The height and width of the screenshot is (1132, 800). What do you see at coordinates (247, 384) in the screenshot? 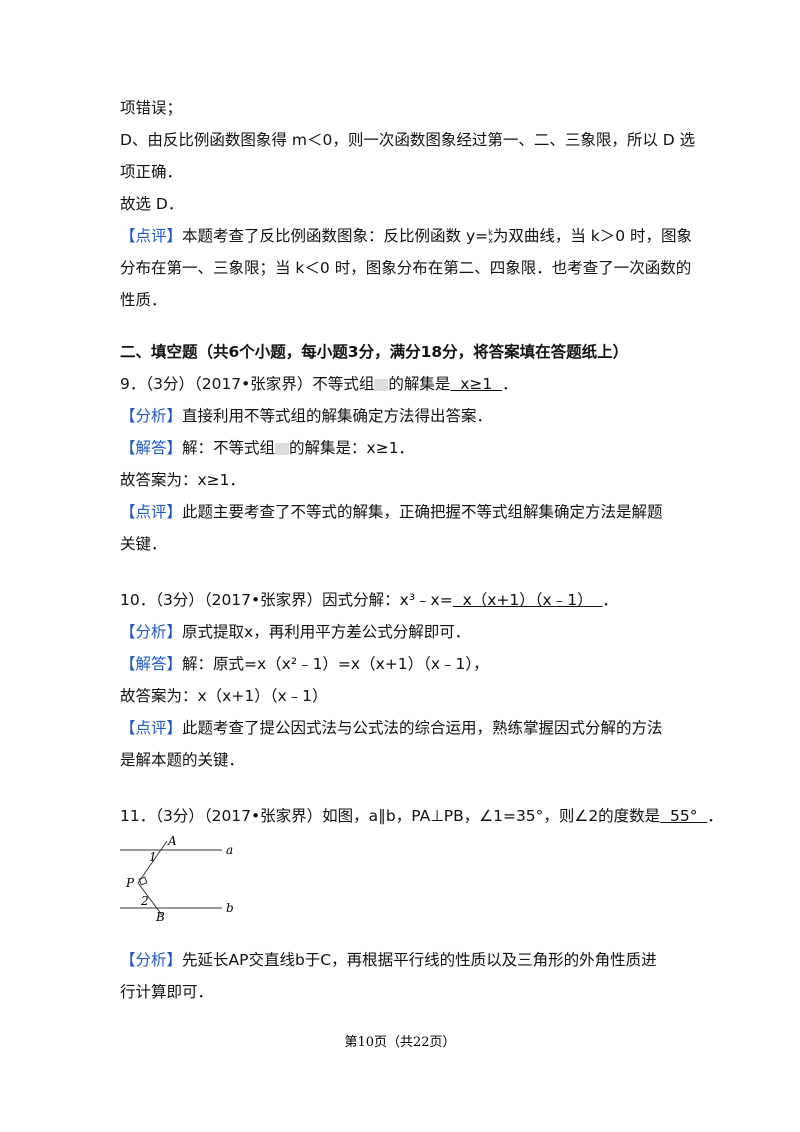
I see `text: 9．（3分）（2017•张家界）不等式组` at bounding box center [247, 384].